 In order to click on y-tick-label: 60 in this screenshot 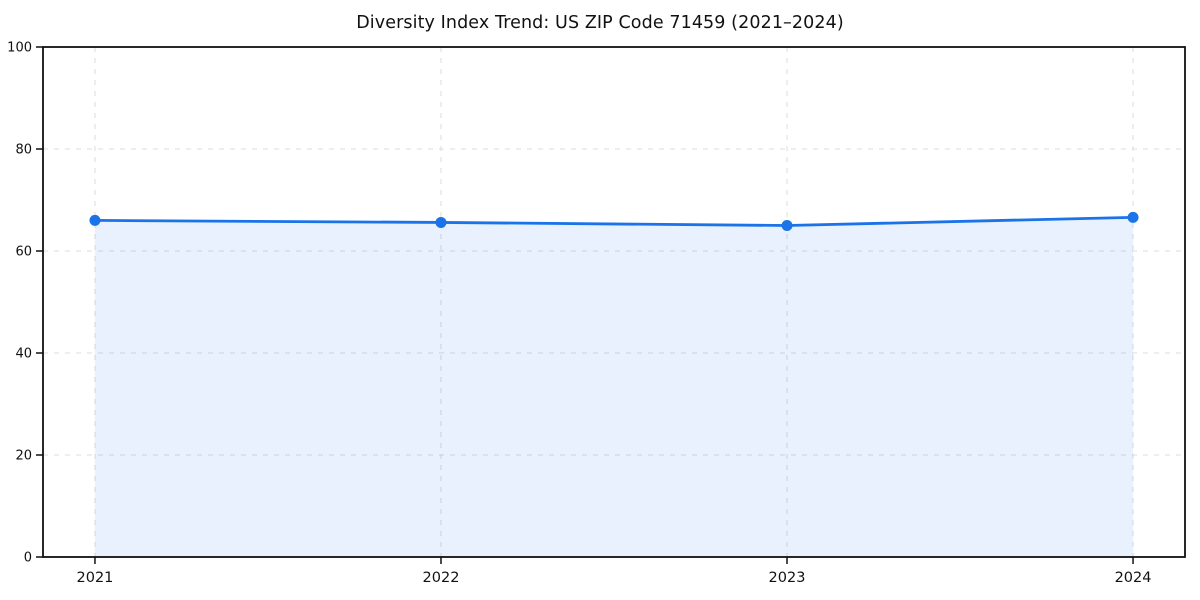, I will do `click(23, 252)`.